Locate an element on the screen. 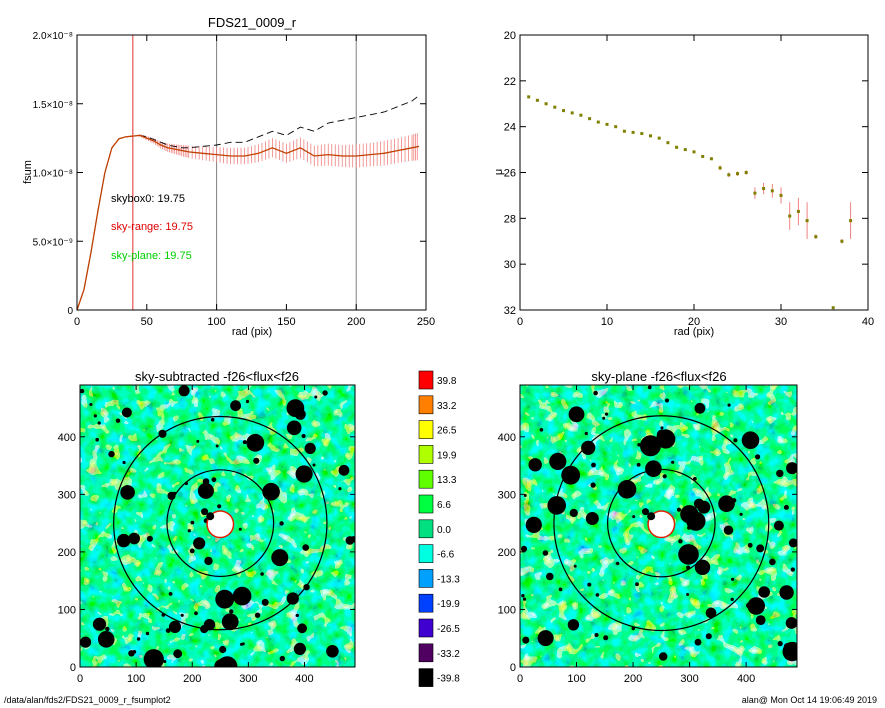 This screenshot has width=885, height=708. x-tick-label: 40 is located at coordinates (868, 322).